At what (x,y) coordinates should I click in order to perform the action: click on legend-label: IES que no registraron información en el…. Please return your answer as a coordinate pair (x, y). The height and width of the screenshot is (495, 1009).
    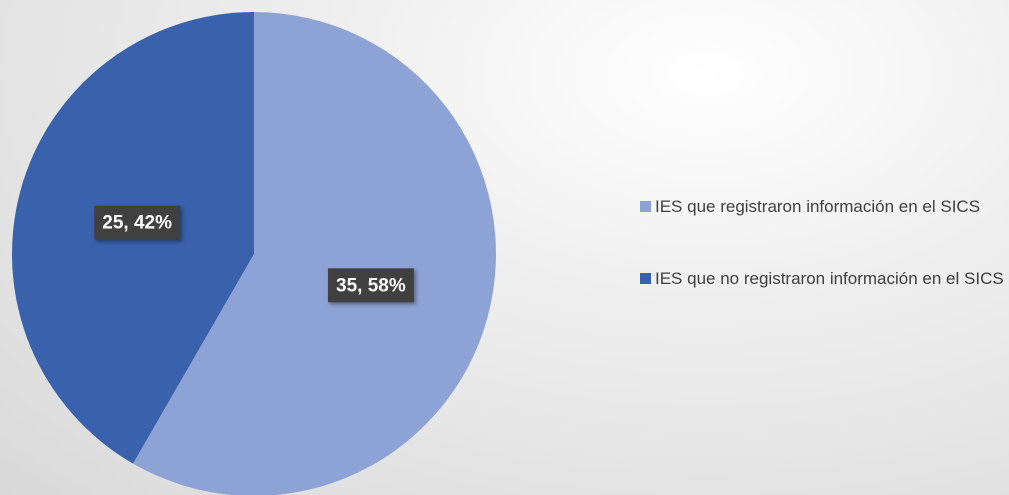
    Looking at the image, I should click on (829, 278).